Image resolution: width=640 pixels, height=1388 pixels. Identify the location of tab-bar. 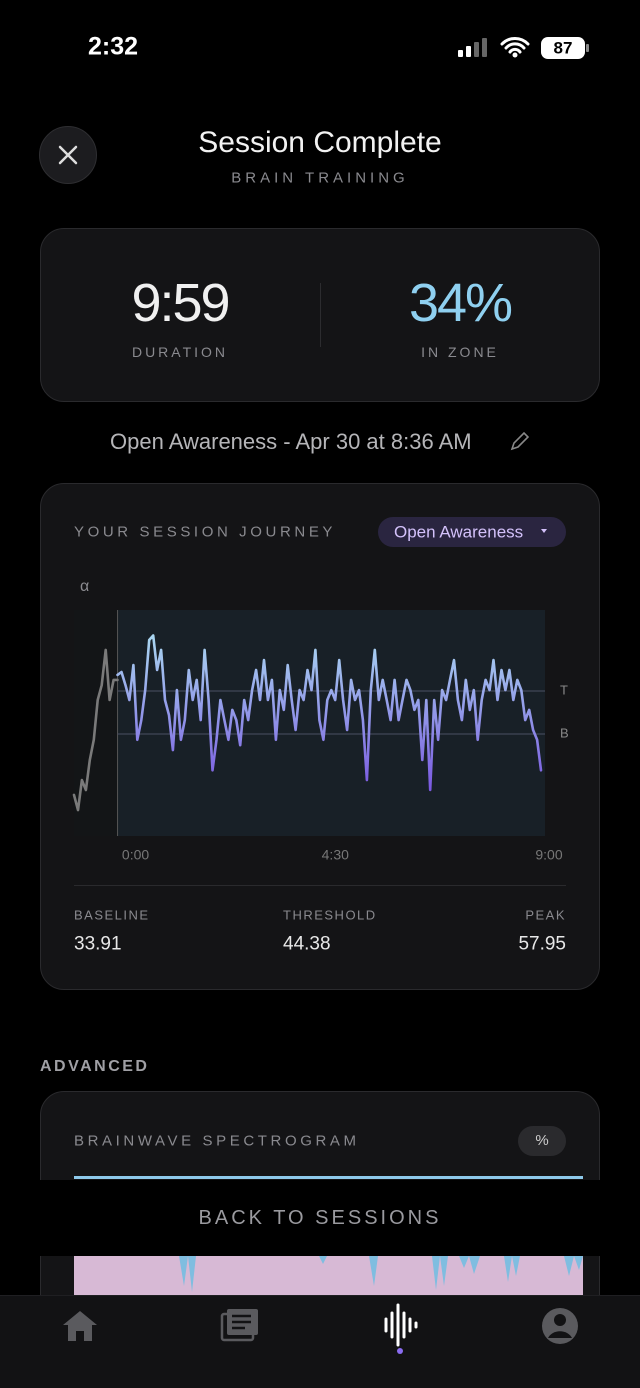
(320, 1341).